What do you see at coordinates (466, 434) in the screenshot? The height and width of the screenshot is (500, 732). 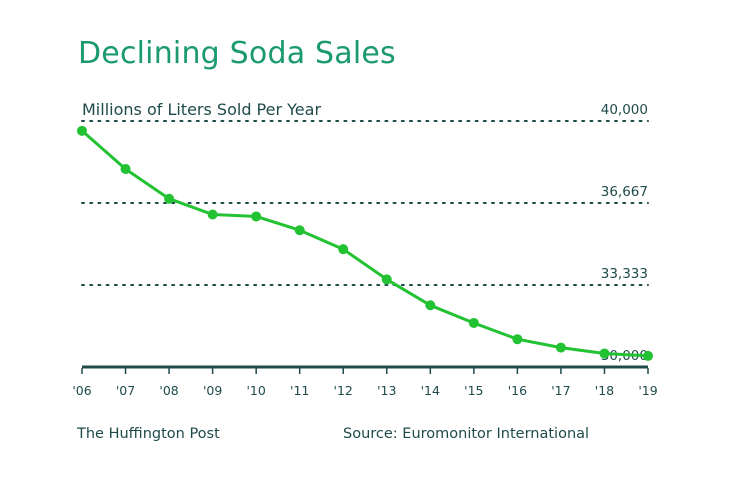 I see `footer-source: Source: Euromonitor International` at bounding box center [466, 434].